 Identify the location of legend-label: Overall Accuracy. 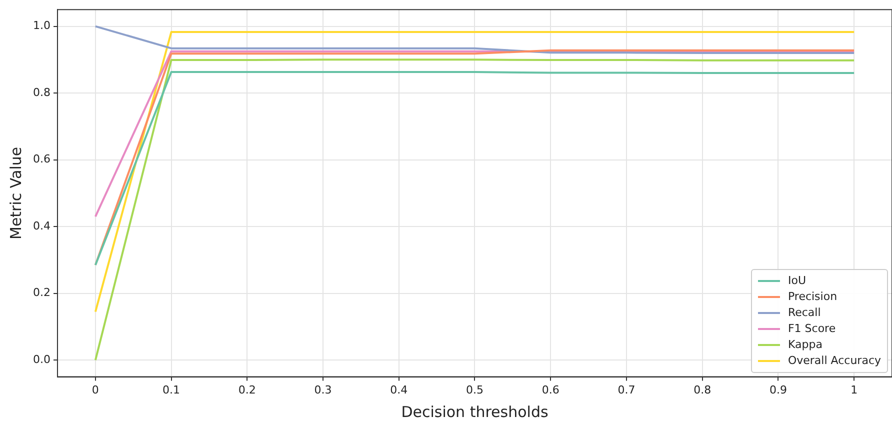
(834, 361).